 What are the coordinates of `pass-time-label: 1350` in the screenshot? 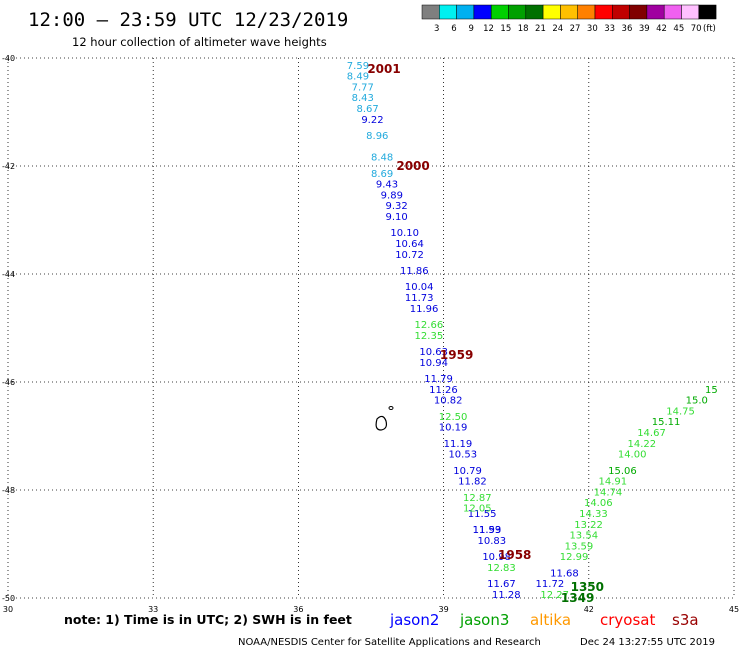 It's located at (587, 587).